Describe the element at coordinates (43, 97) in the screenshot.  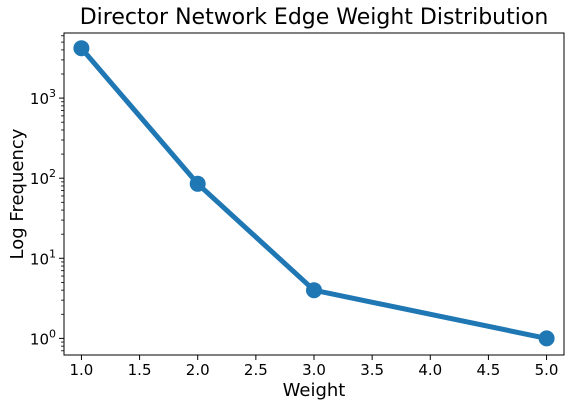
I see `y-tick-label: 10³` at that location.